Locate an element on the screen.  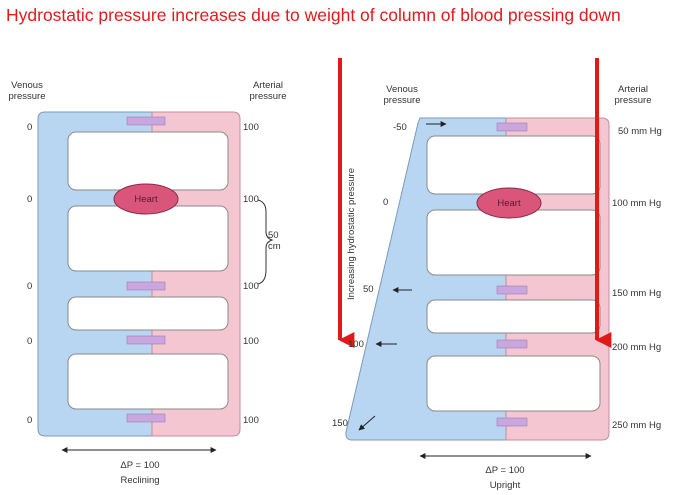
upright-venous-value: 0 is located at coordinates (386, 202).